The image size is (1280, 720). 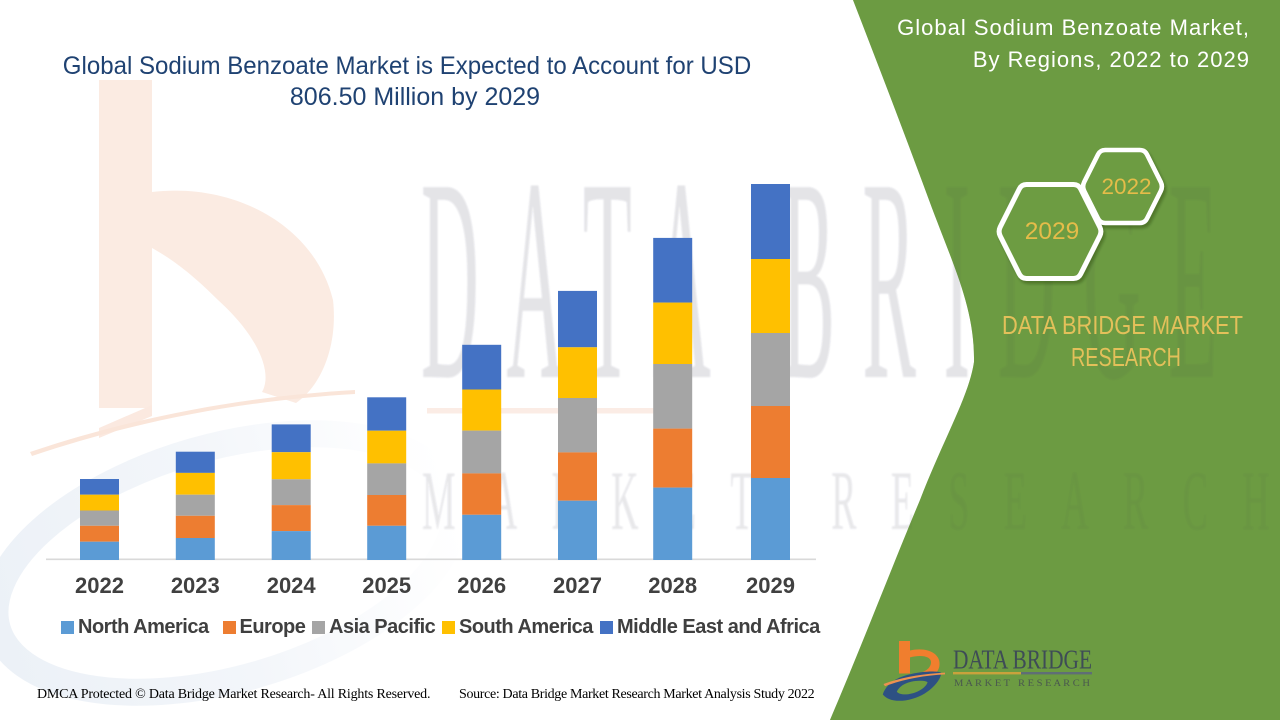 What do you see at coordinates (1022, 660) in the screenshot?
I see `svg-text: DATA BRIDGE` at bounding box center [1022, 660].